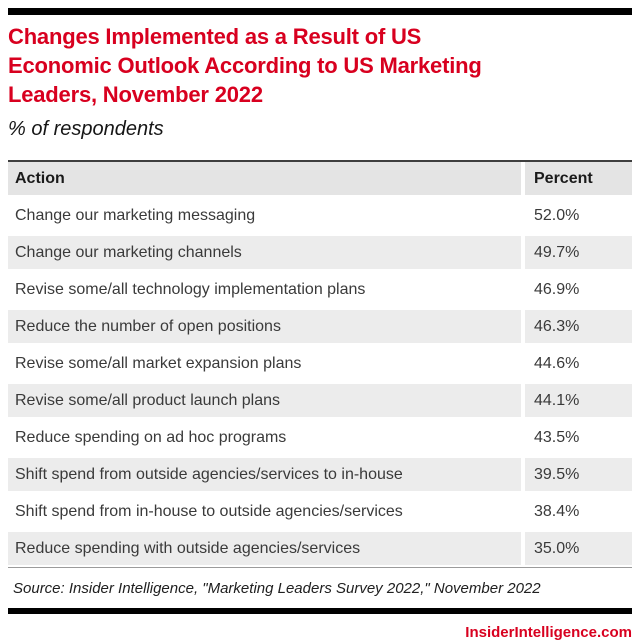 The image size is (640, 641). I want to click on percent-cell: 35.0%, so click(576, 548).